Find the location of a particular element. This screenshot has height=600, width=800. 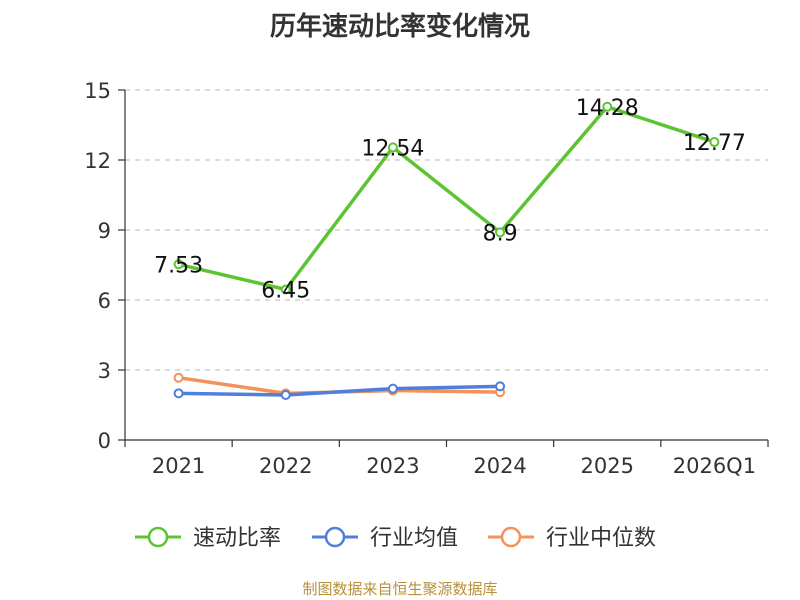

data-label: 12.54 is located at coordinates (392, 148).